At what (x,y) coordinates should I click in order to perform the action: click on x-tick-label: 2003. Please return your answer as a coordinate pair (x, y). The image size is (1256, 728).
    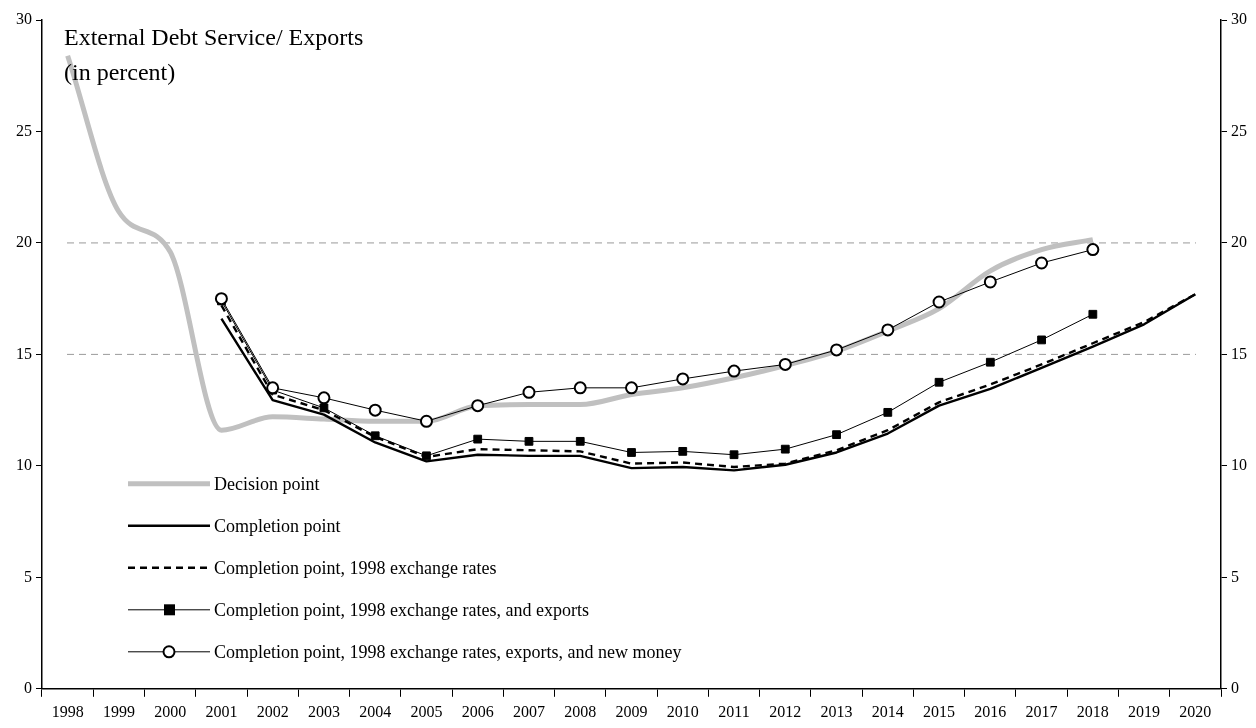
    Looking at the image, I should click on (323, 711).